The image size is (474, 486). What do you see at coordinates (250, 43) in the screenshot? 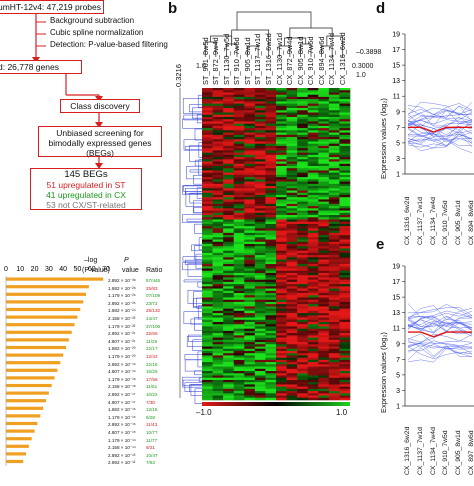
I see `sample-dendro-branch` at bounding box center [250, 43].